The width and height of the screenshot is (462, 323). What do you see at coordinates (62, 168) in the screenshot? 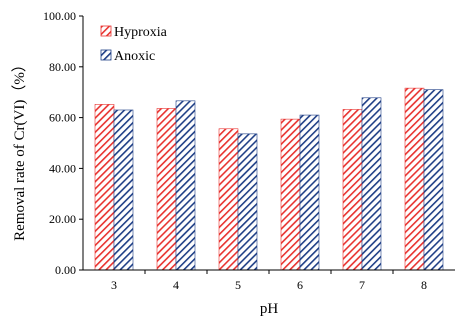
I see `y-tick-label: 40.00` at bounding box center [62, 168].